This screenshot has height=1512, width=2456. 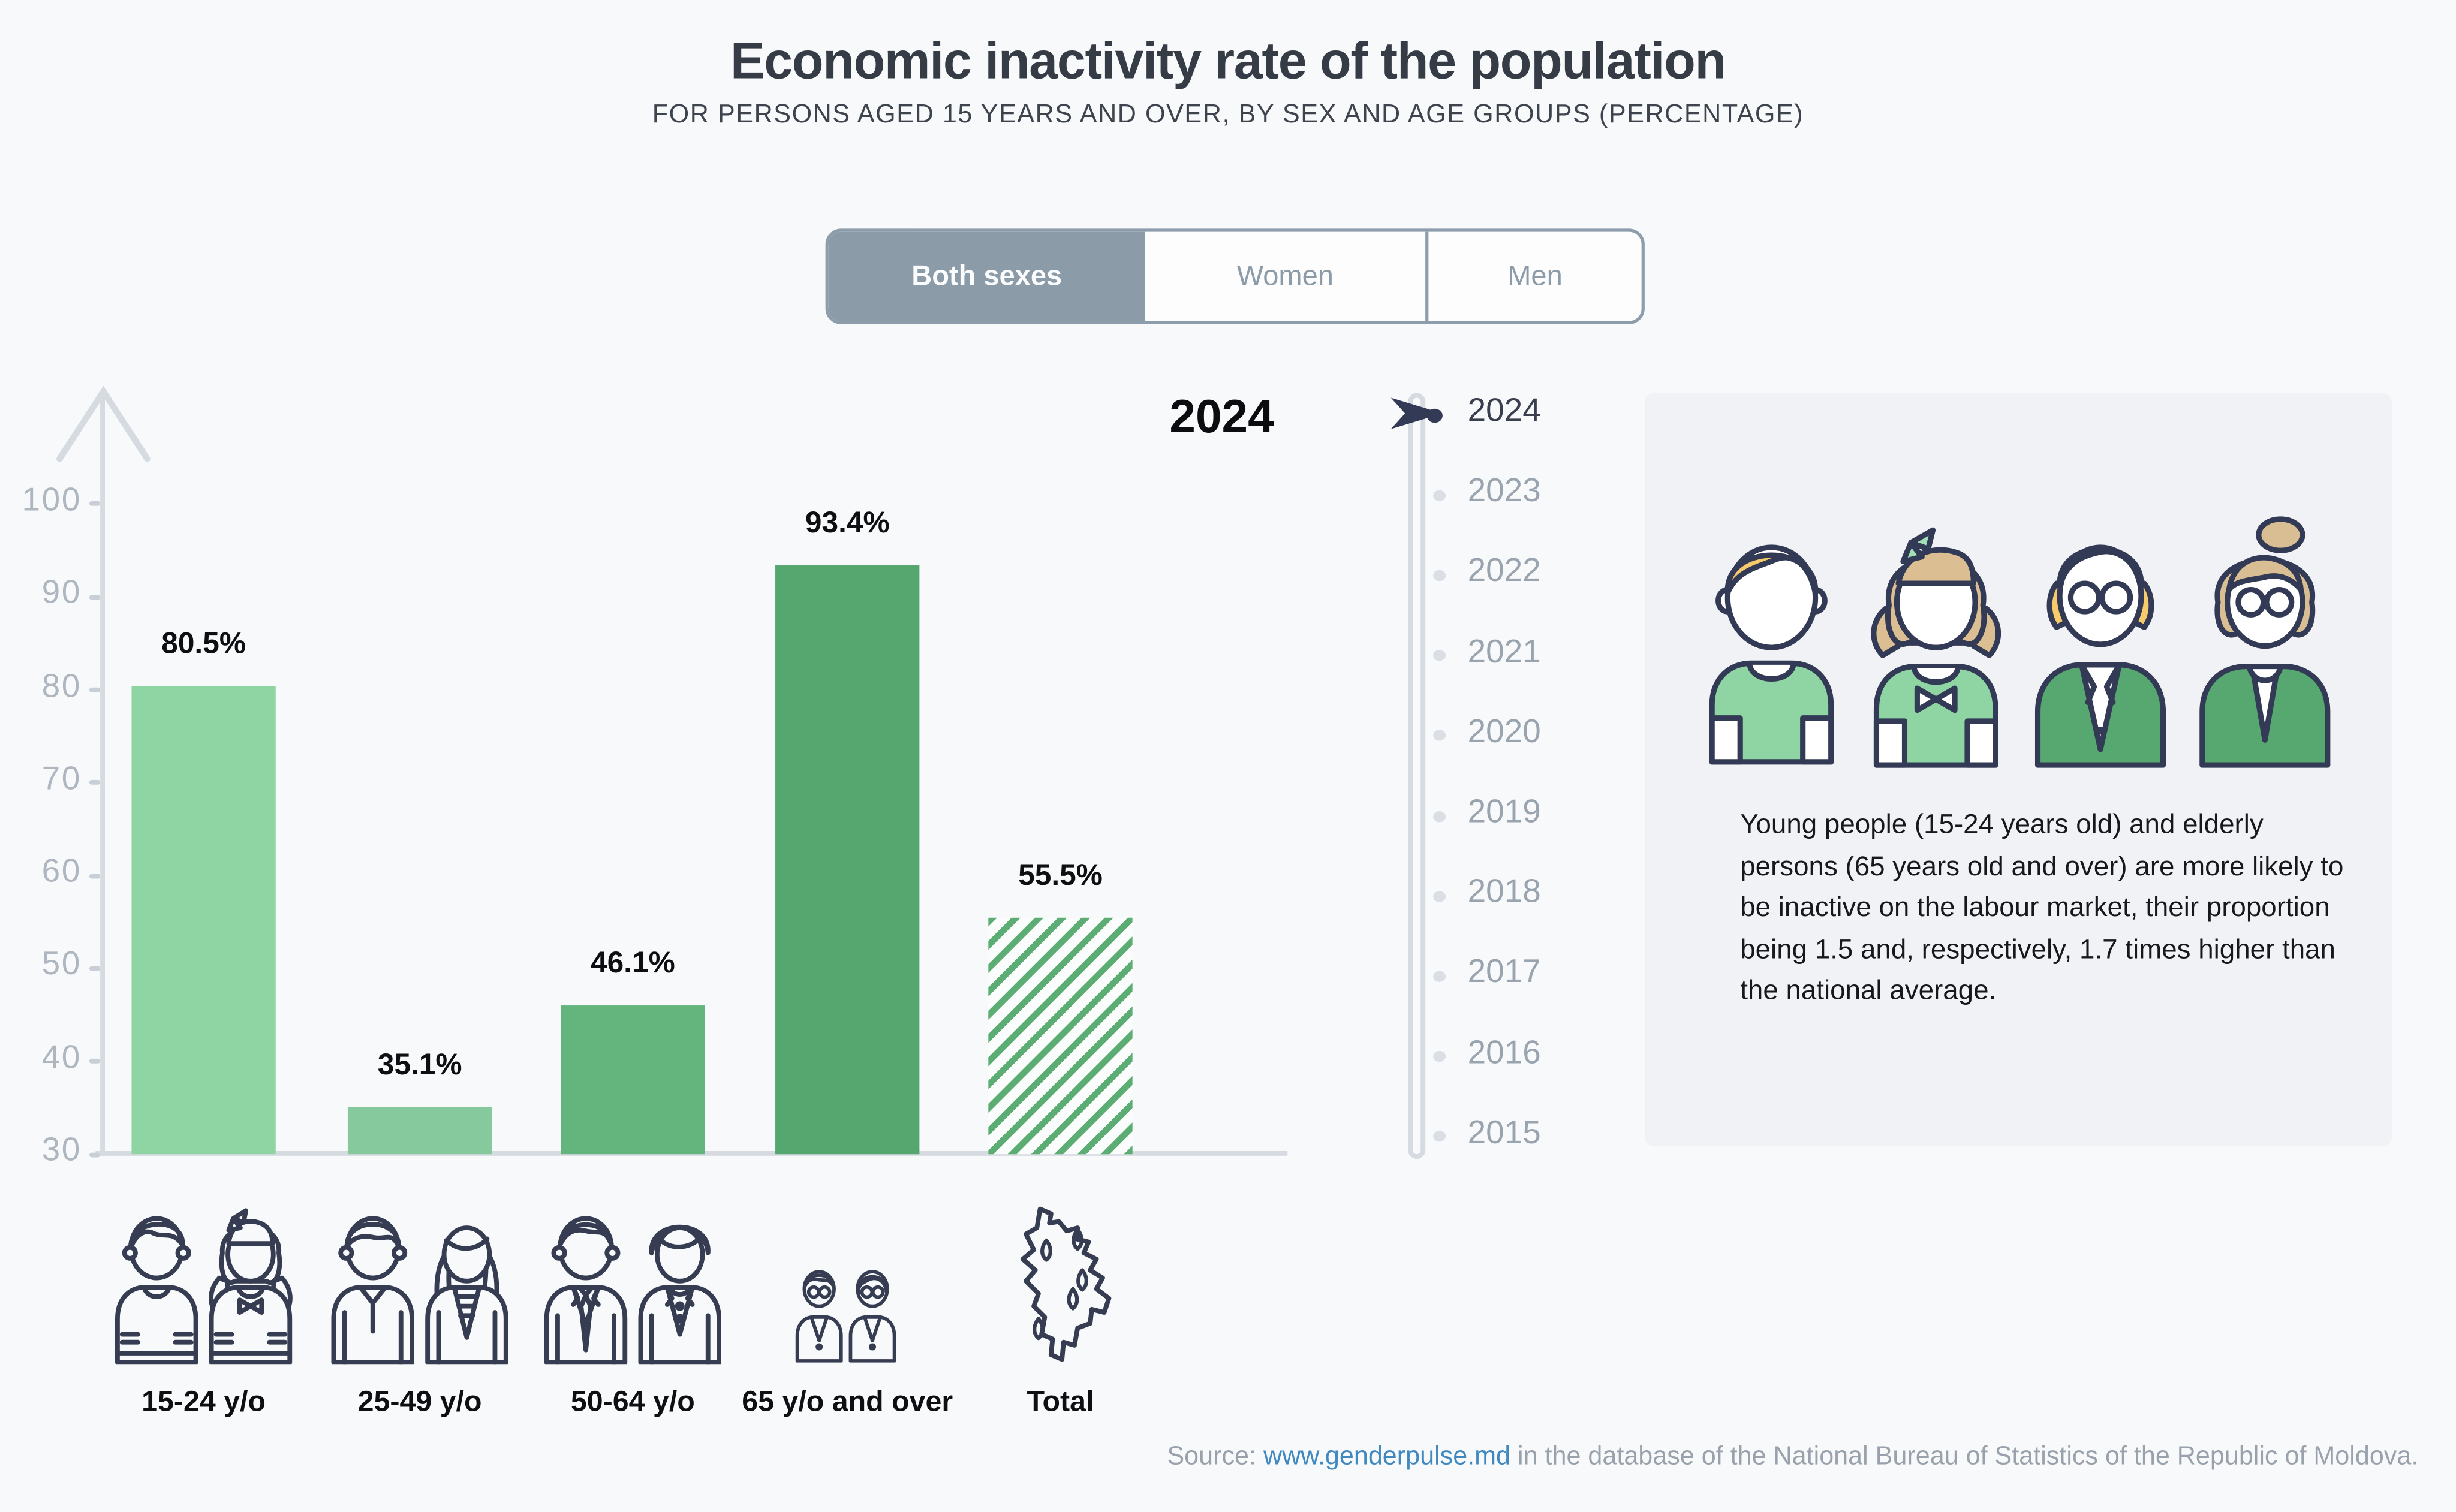 What do you see at coordinates (1504, 411) in the screenshot?
I see `timeline-year-2024: 2024` at bounding box center [1504, 411].